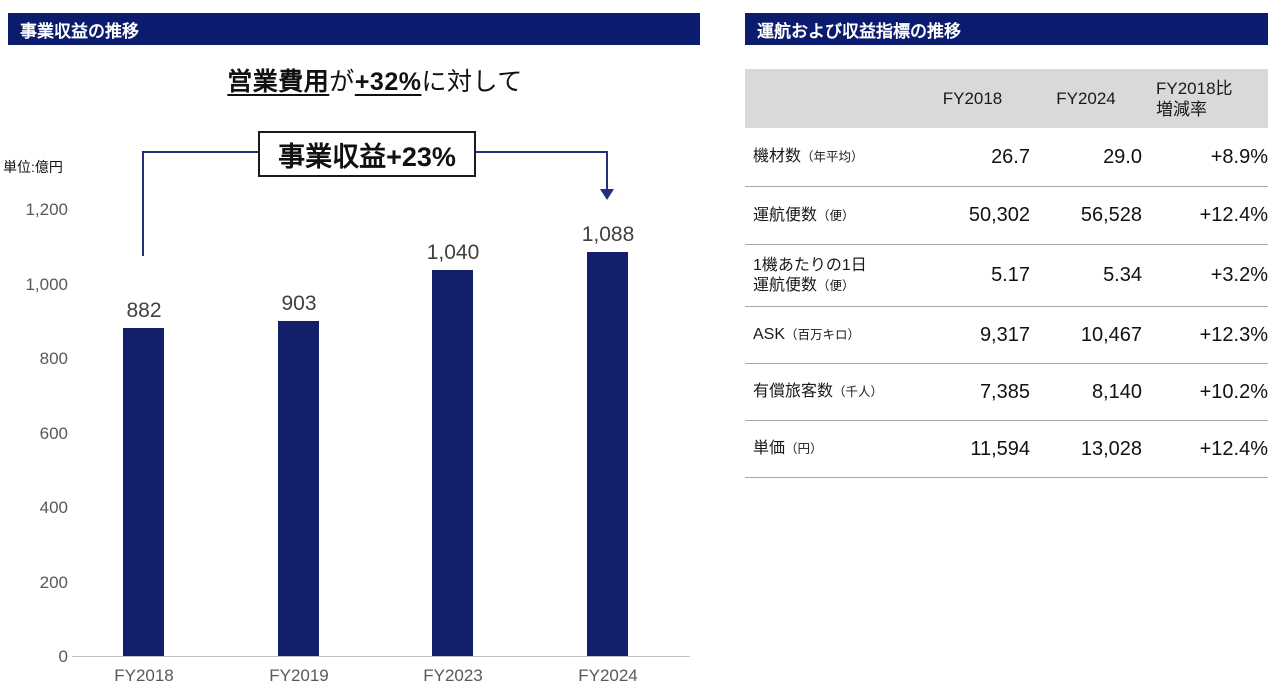 Image resolution: width=1280 pixels, height=695 pixels. I want to click on cell-fy2018: 9,317, so click(1004, 334).